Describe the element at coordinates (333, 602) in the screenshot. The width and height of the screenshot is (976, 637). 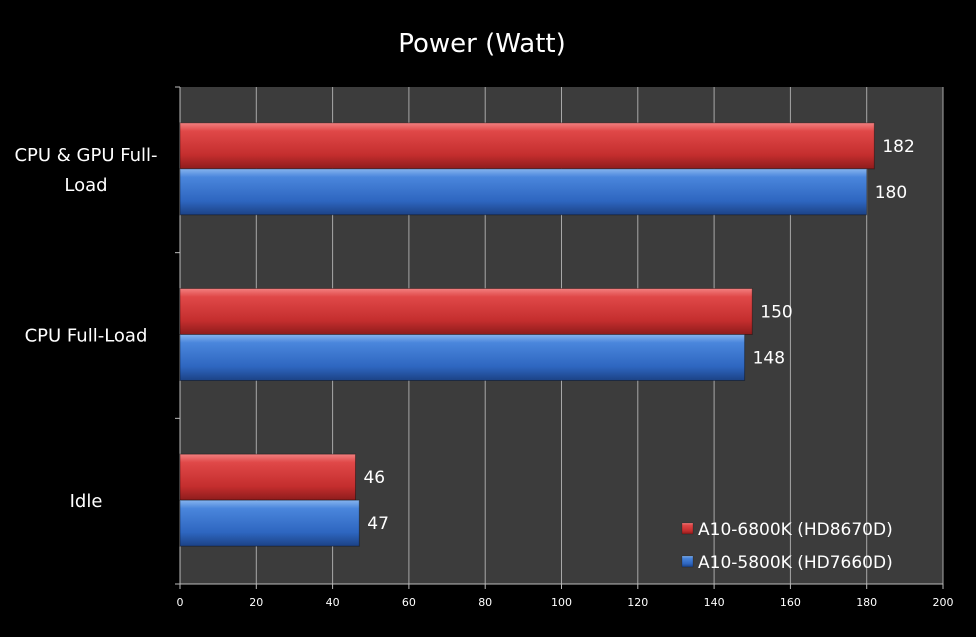
I see `x-tick-label: 40` at that location.